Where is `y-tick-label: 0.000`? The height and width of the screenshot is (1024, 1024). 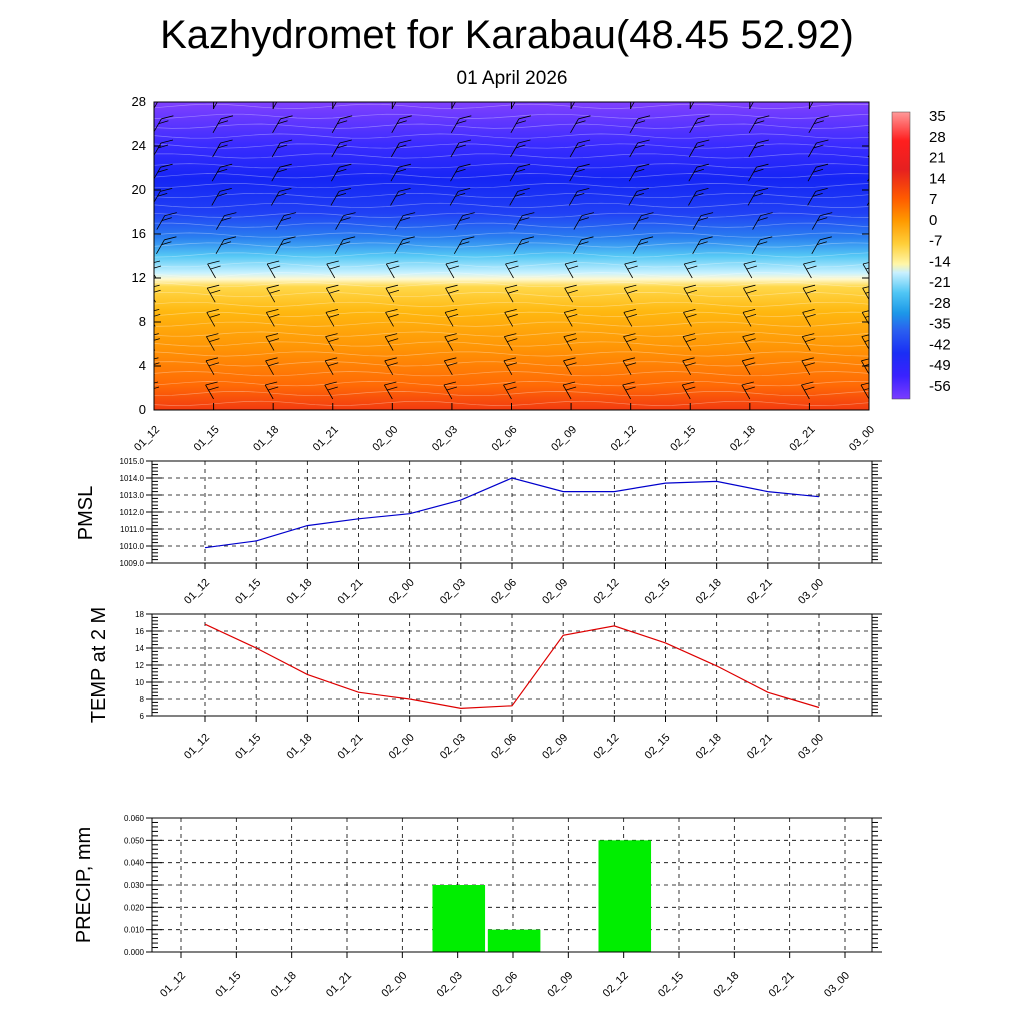
y-tick-label: 0.000 is located at coordinates (134, 952).